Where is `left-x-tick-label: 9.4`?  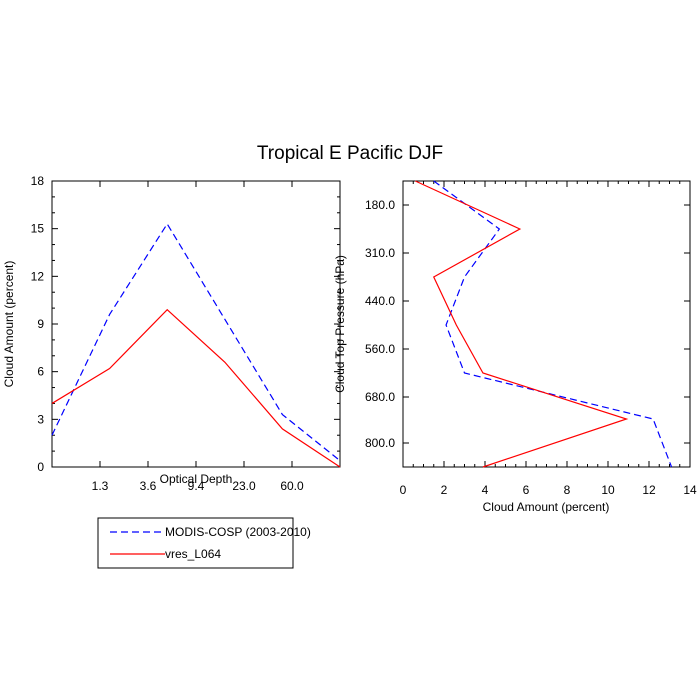
left-x-tick-label: 9.4 is located at coordinates (196, 486).